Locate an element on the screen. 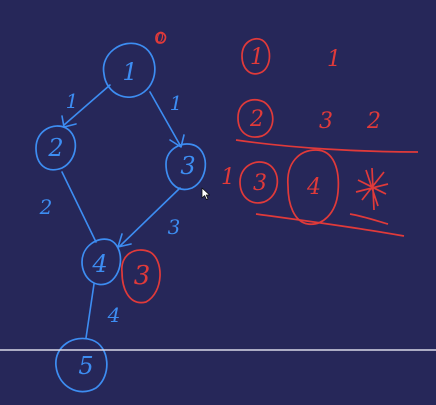  node-4-red-circle is located at coordinates (141, 276).